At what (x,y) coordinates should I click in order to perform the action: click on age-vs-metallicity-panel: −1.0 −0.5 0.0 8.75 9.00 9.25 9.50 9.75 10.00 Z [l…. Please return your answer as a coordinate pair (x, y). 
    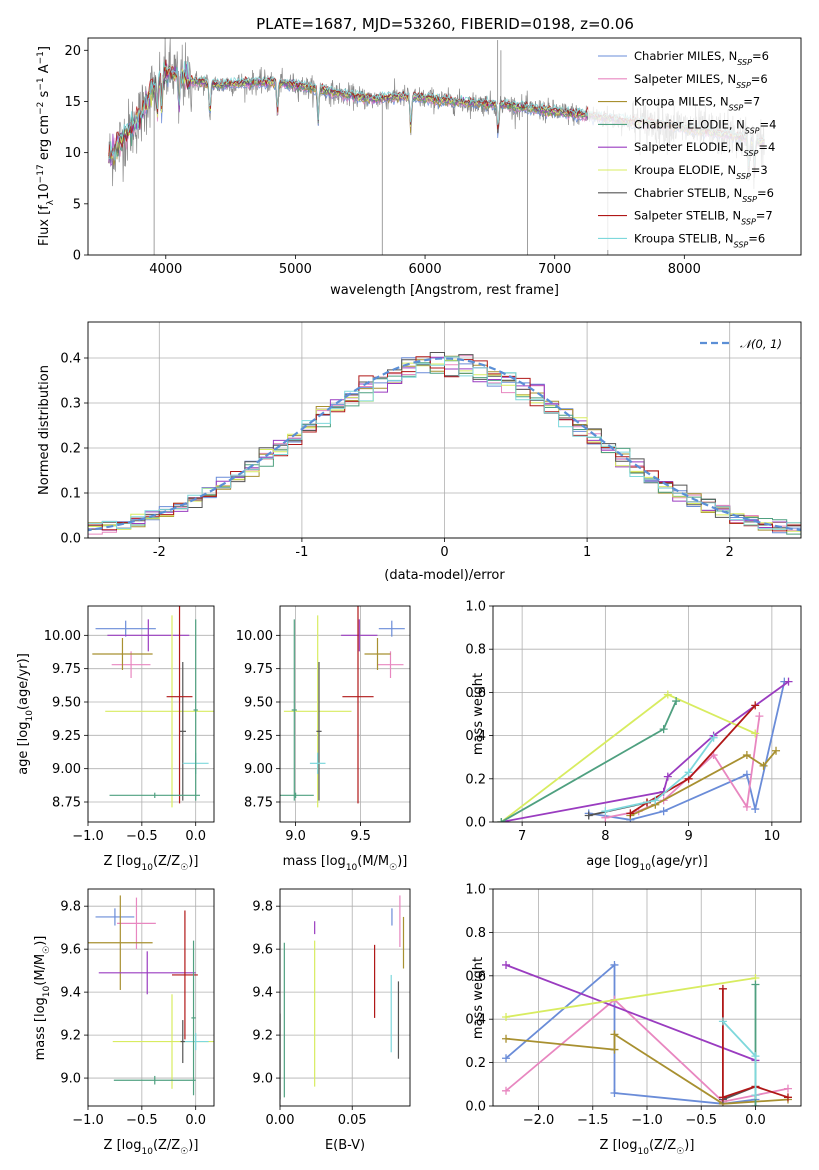
    Looking at the image, I should click on (115, 739).